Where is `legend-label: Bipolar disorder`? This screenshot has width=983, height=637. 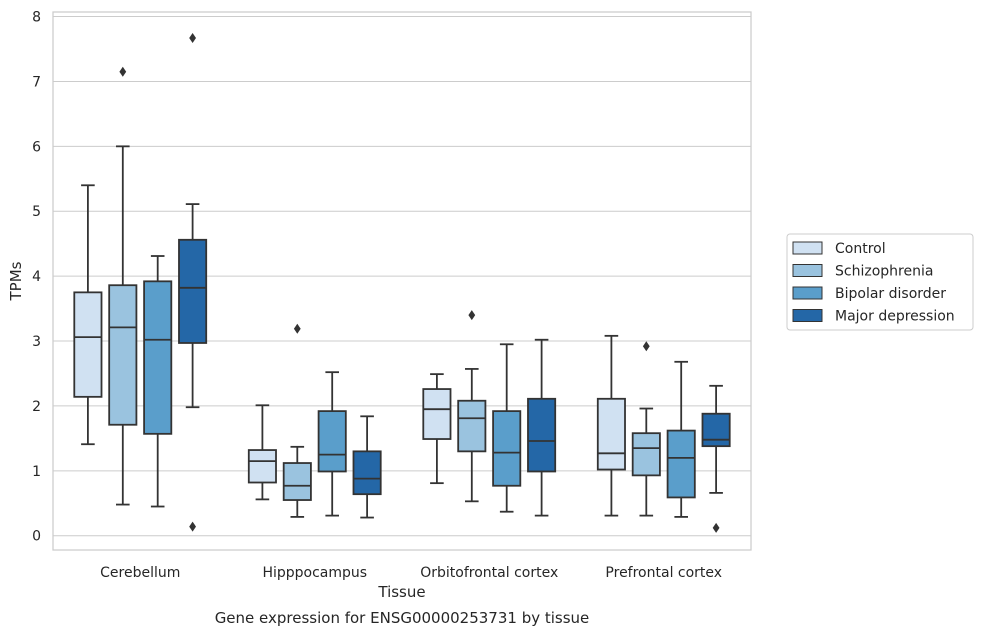
legend-label: Bipolar disorder is located at coordinates (890, 294).